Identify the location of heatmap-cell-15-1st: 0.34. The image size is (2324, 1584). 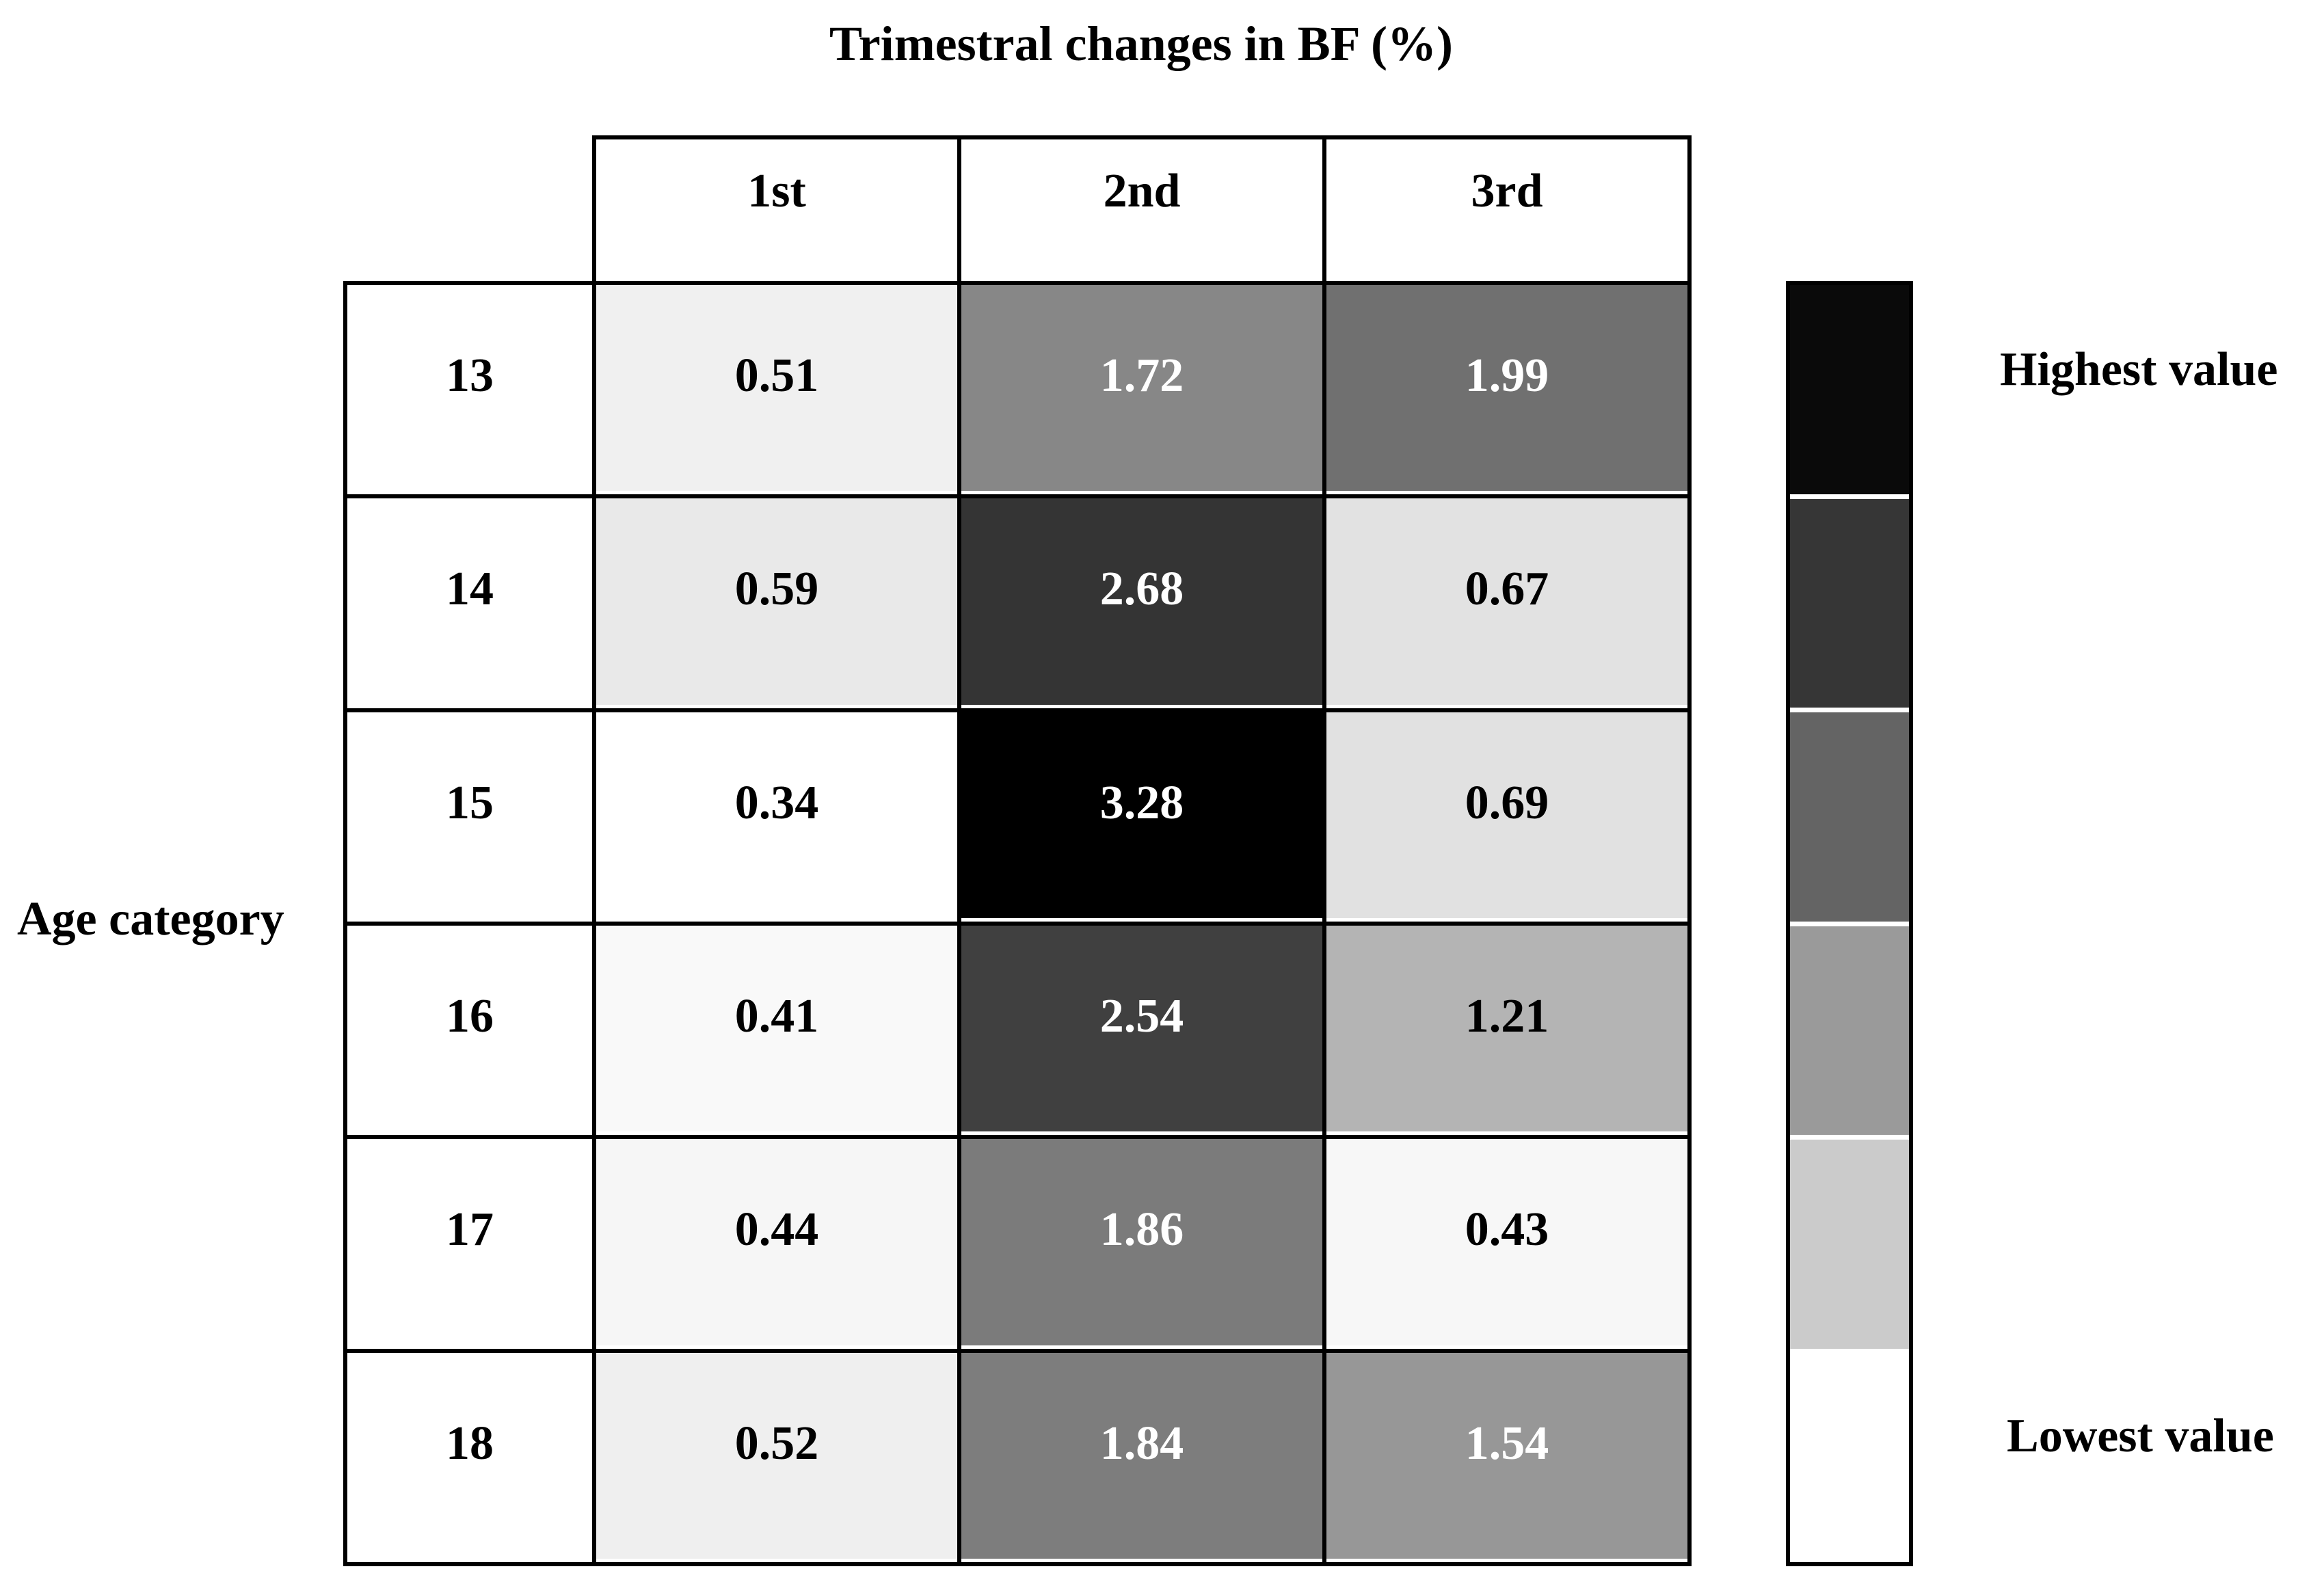
(776, 817).